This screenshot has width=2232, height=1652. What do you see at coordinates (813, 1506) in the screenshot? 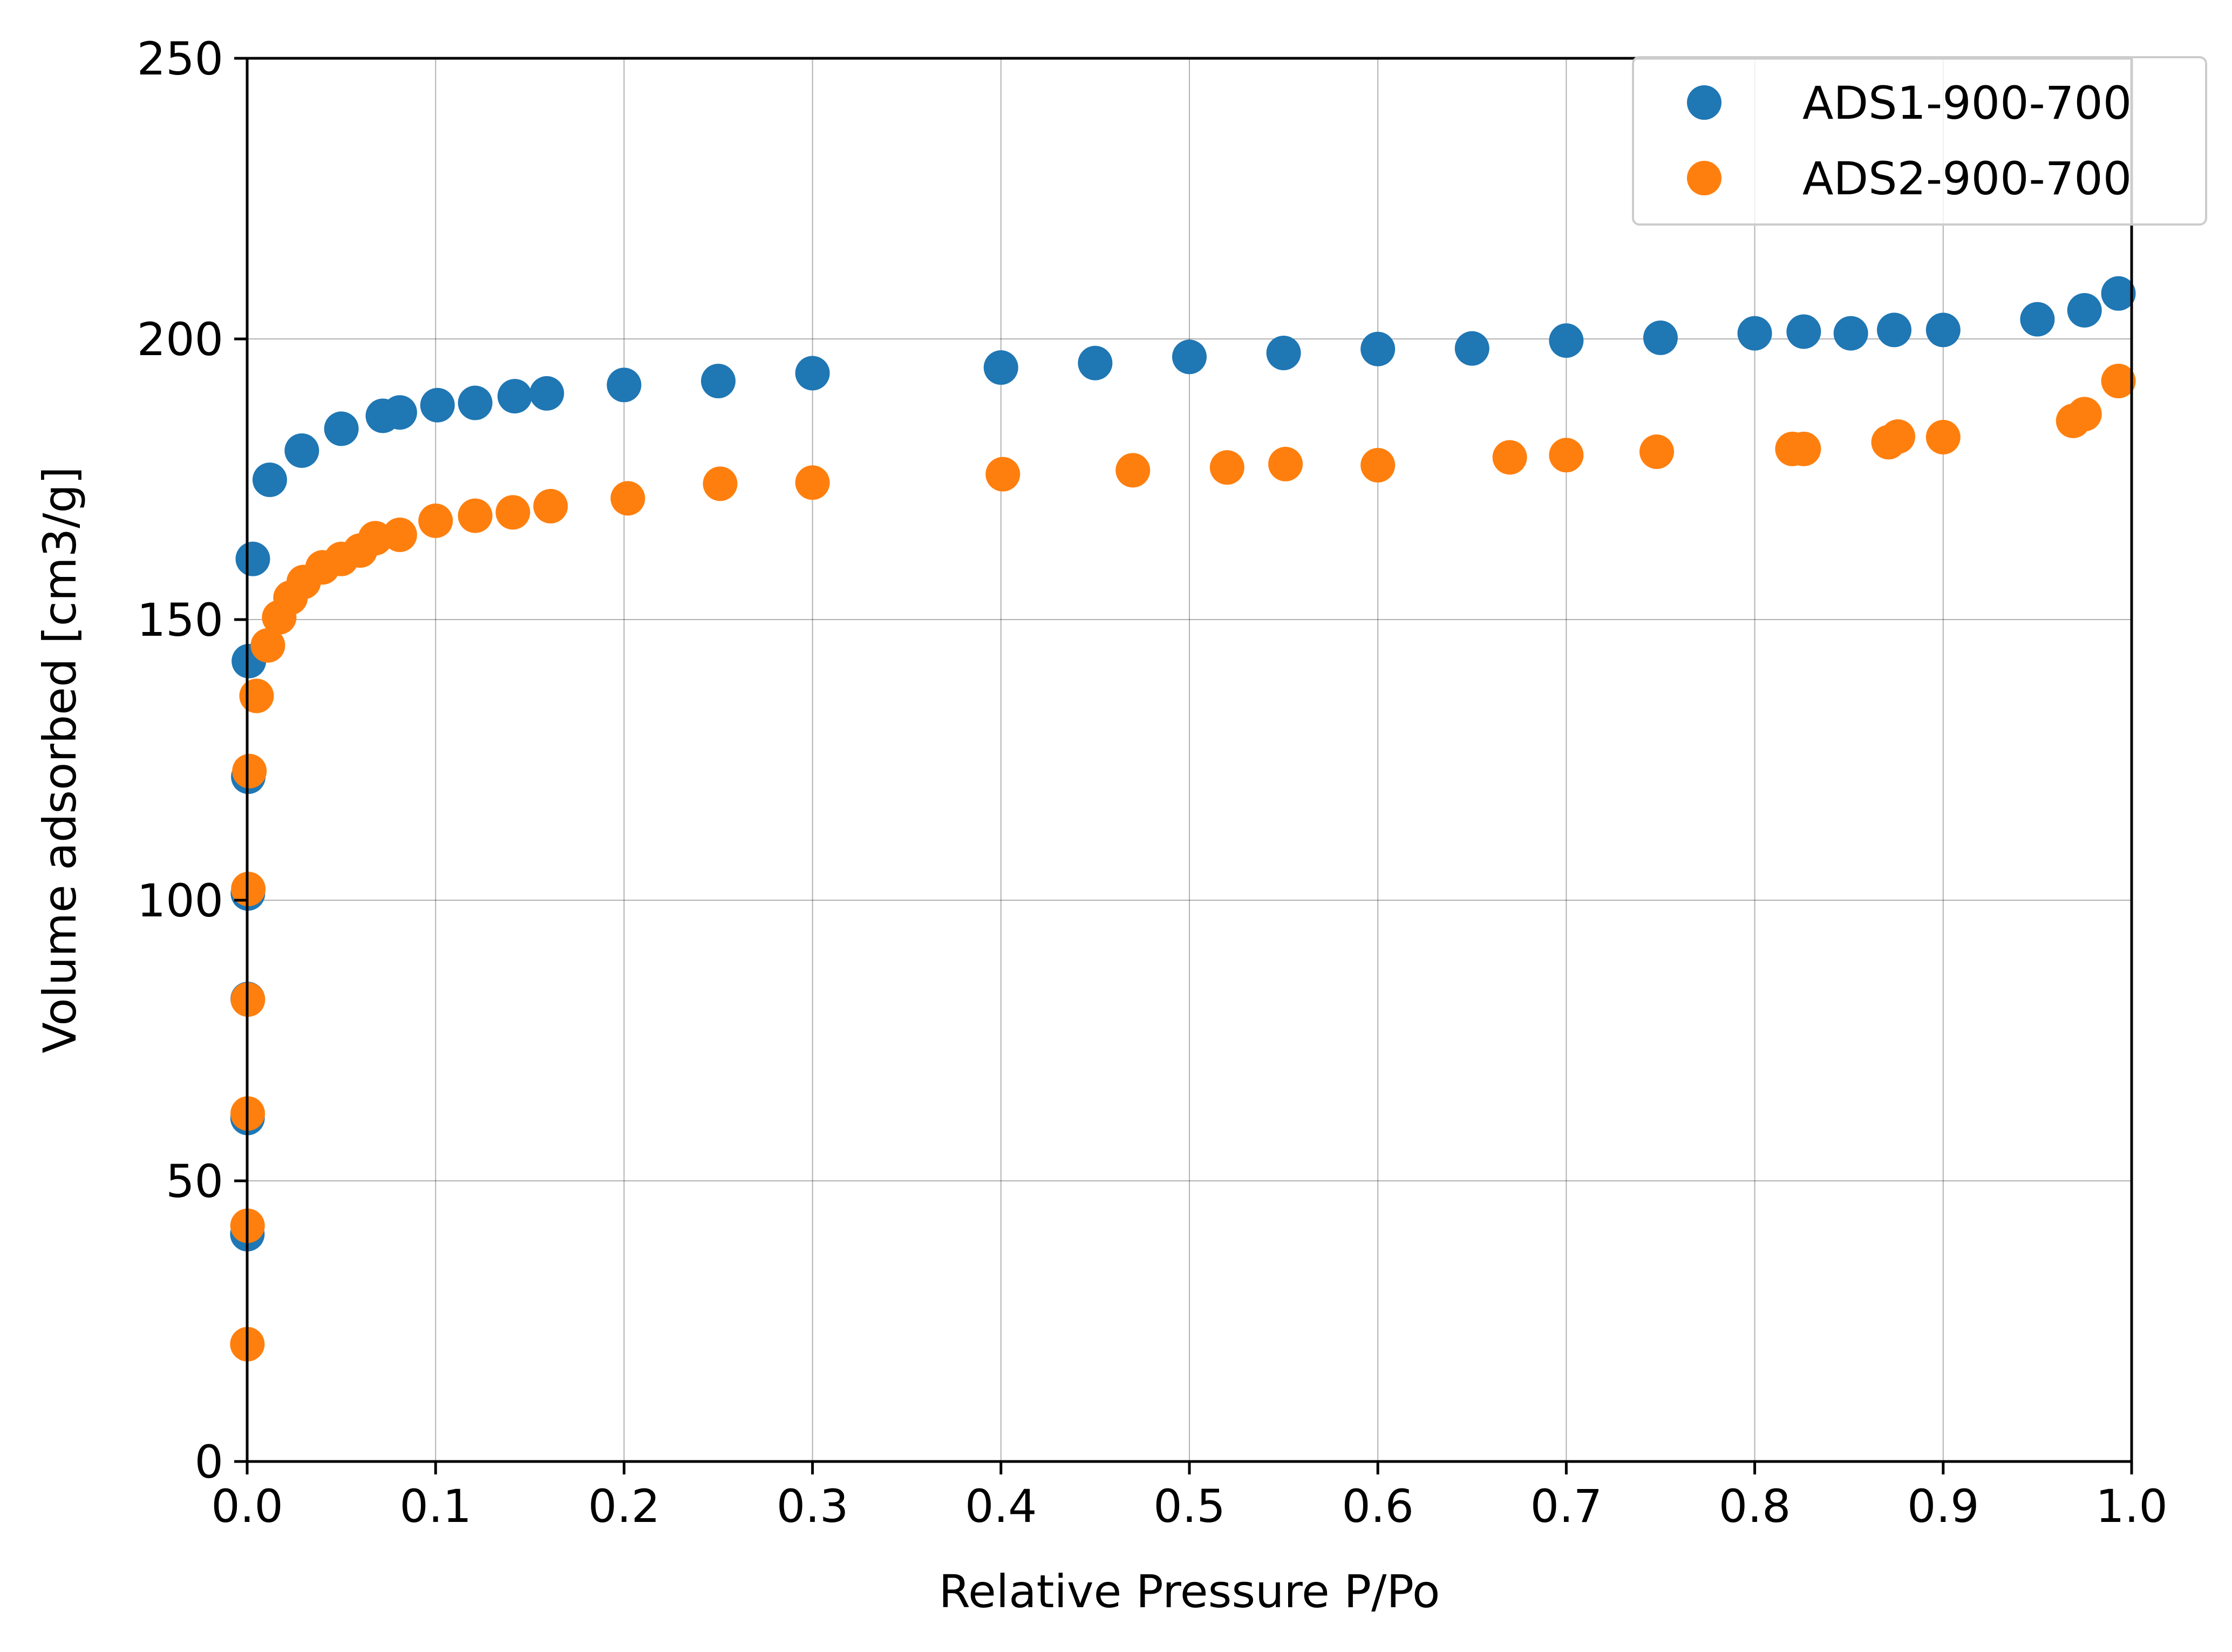
I see `x-tick-label: 0.3` at bounding box center [813, 1506].